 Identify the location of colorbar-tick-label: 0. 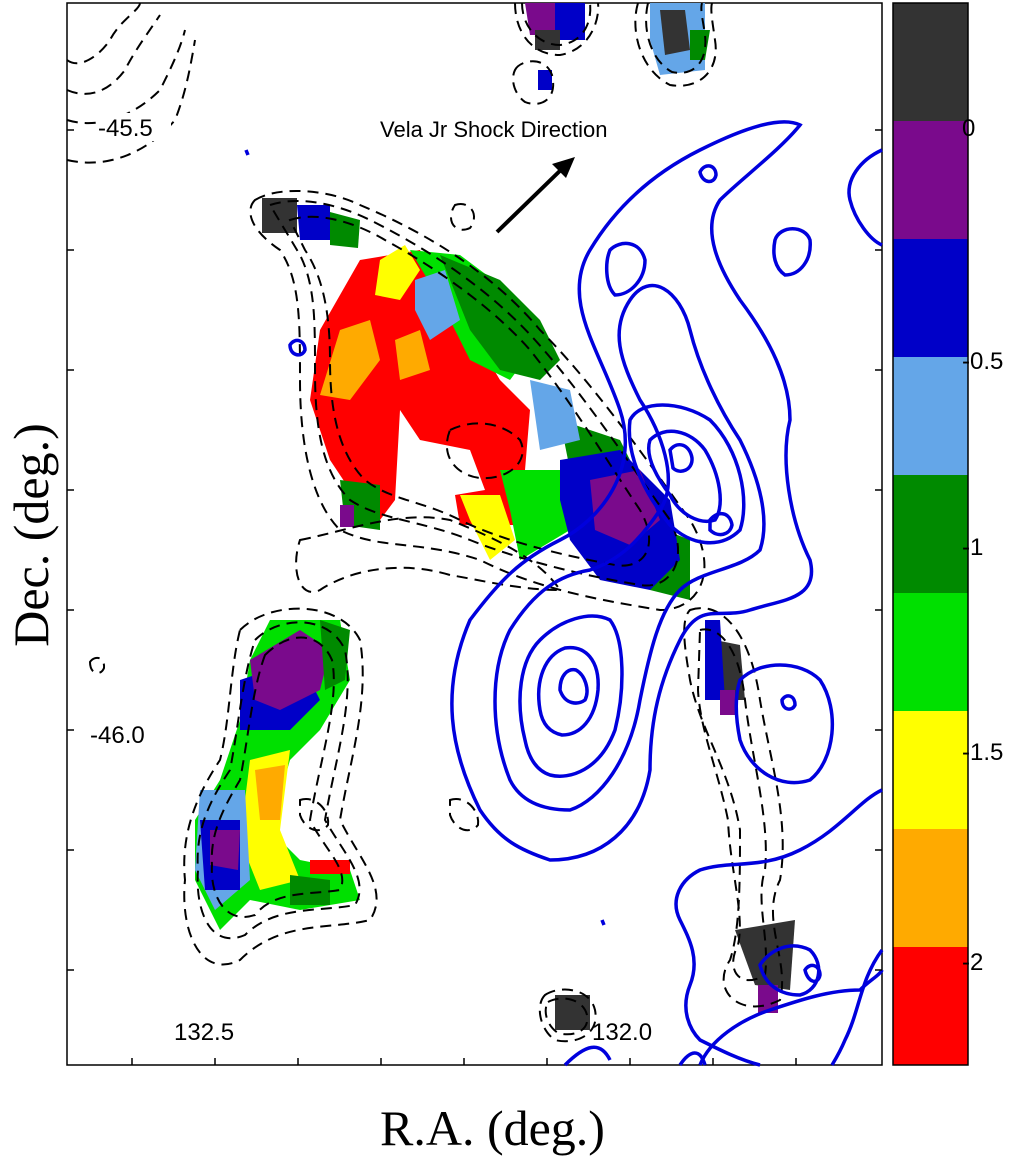
(968, 128).